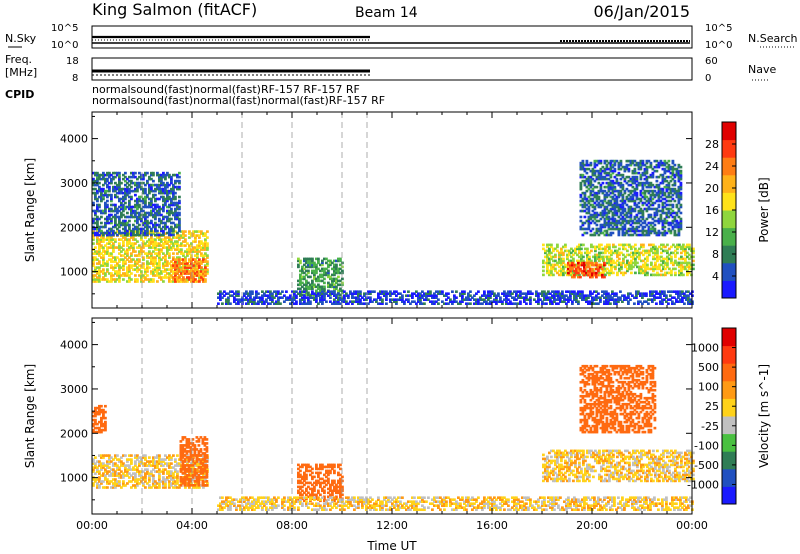 The width and height of the screenshot is (800, 554). Describe the element at coordinates (75, 78) in the screenshot. I see `freq-tick-bottom: 8` at that location.